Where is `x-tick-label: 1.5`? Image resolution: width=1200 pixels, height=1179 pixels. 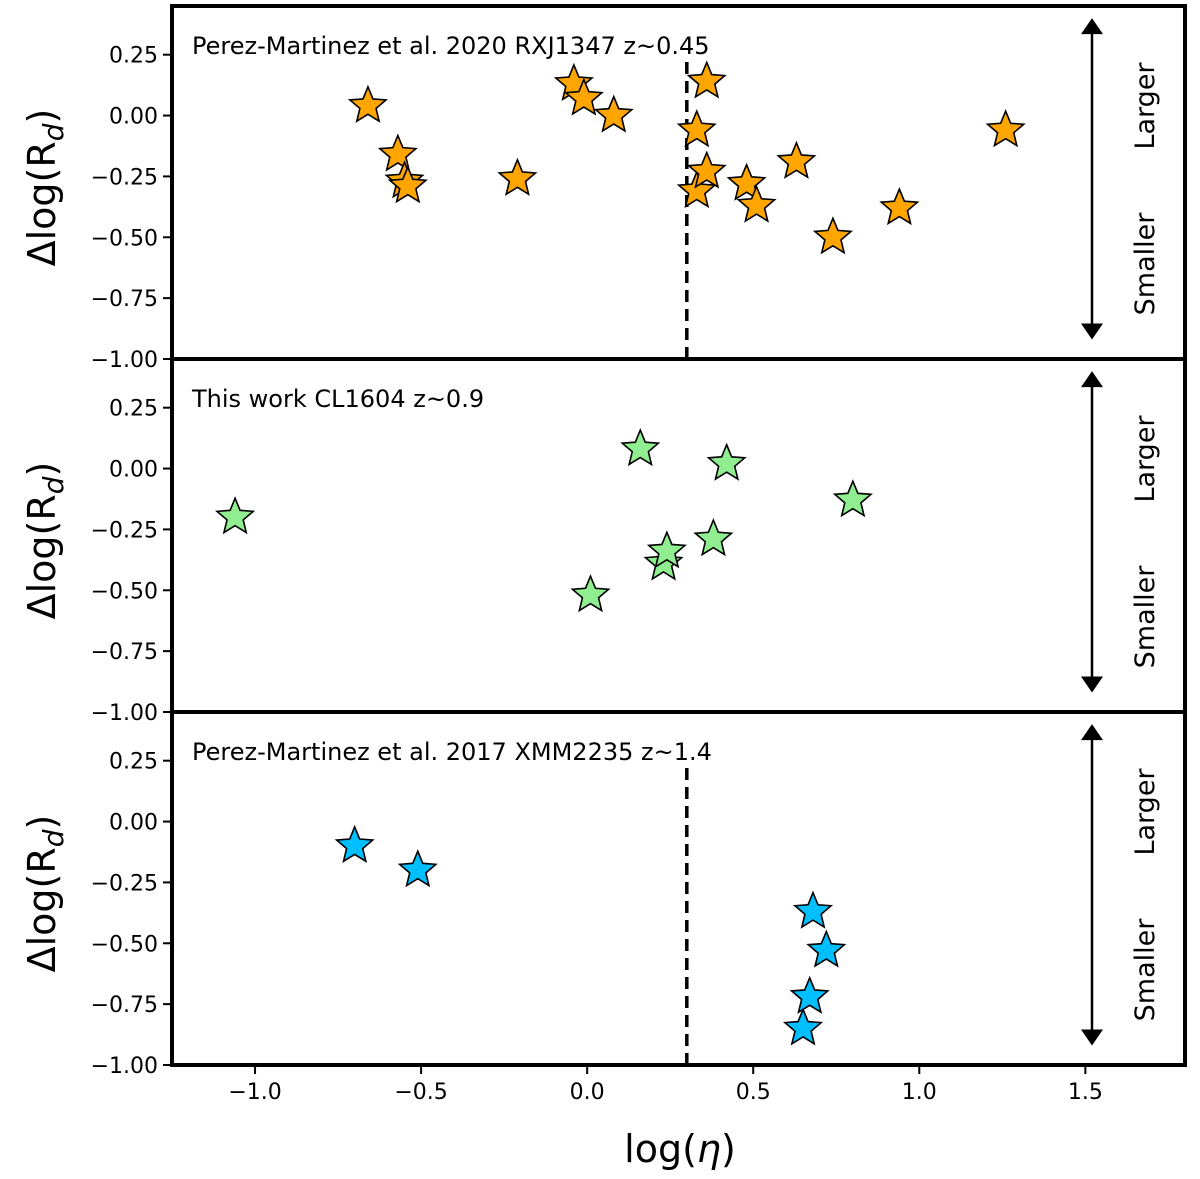 x-tick-label: 1.5 is located at coordinates (1085, 1092).